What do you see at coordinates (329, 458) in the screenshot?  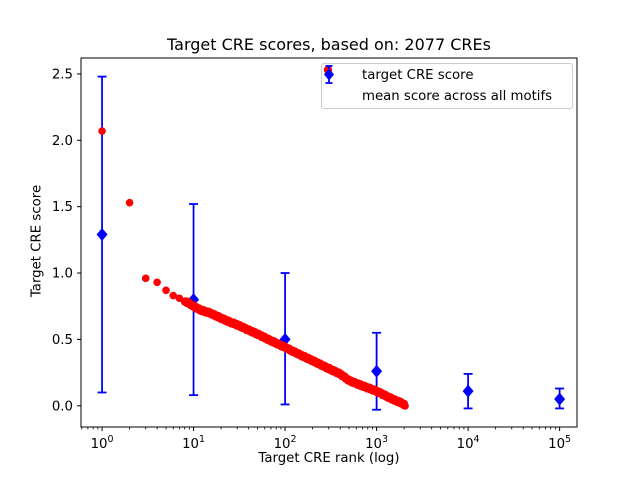 I see `x-axis-label: Target CRE rank (log)` at bounding box center [329, 458].